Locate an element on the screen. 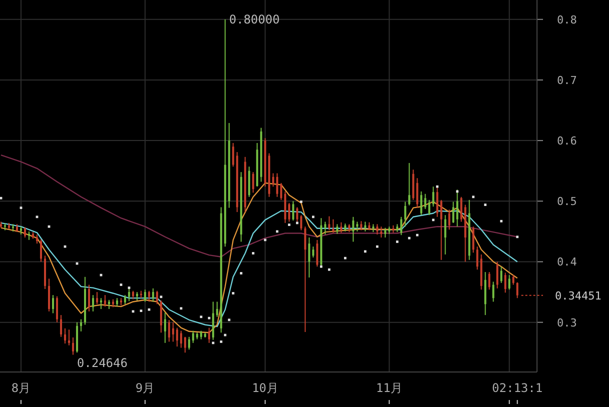 The width and height of the screenshot is (609, 407). y-tick-label: 0.6 is located at coordinates (567, 141).